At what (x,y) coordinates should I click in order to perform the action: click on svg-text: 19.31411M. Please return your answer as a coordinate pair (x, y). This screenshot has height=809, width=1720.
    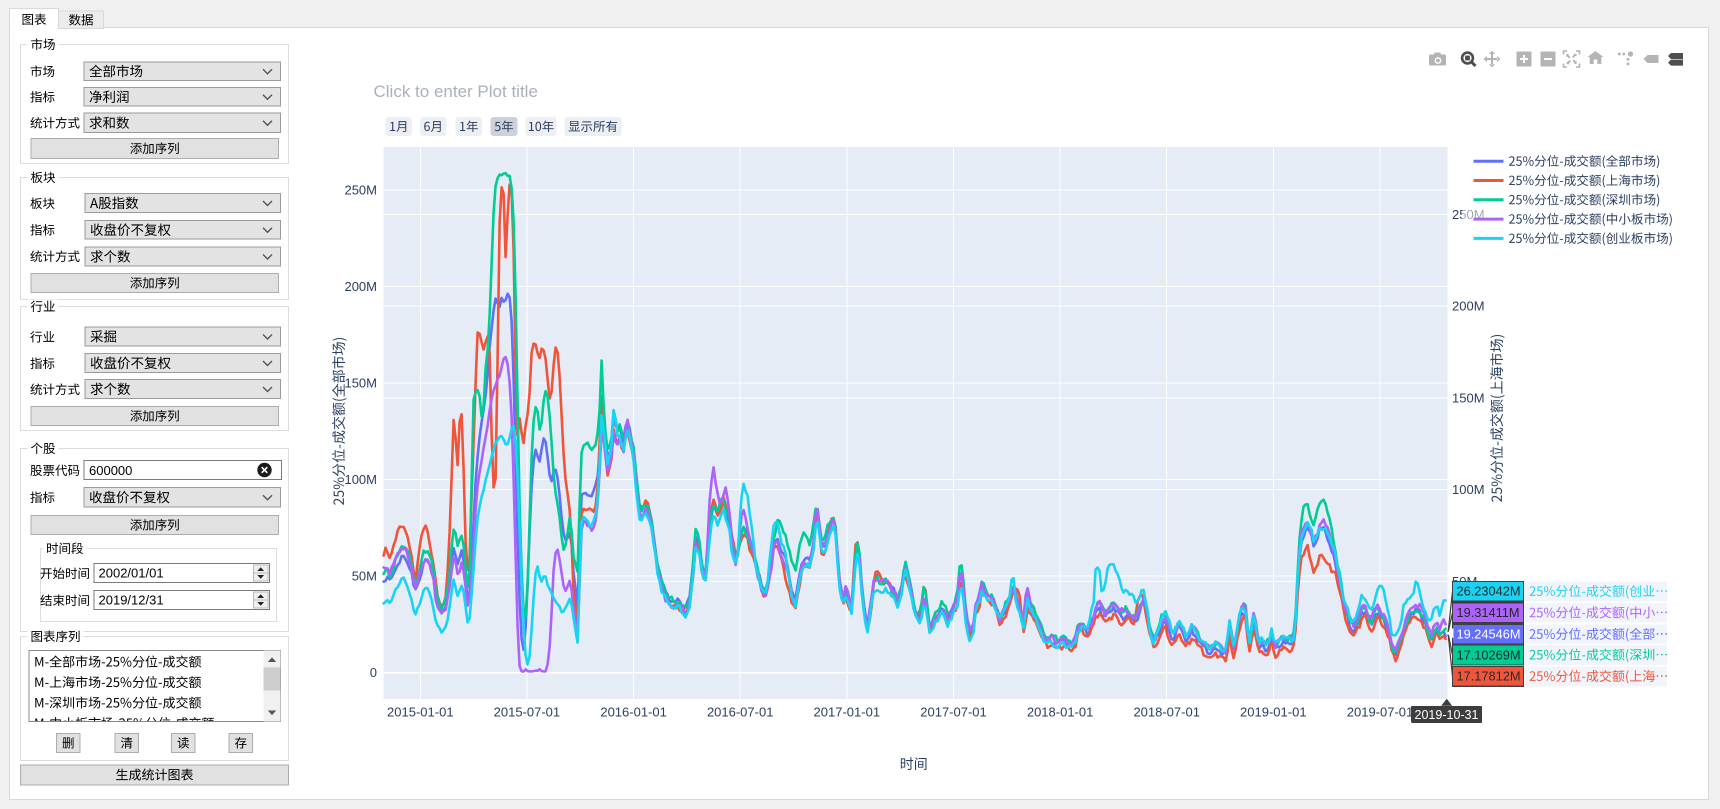
    Looking at the image, I should click on (1488, 612).